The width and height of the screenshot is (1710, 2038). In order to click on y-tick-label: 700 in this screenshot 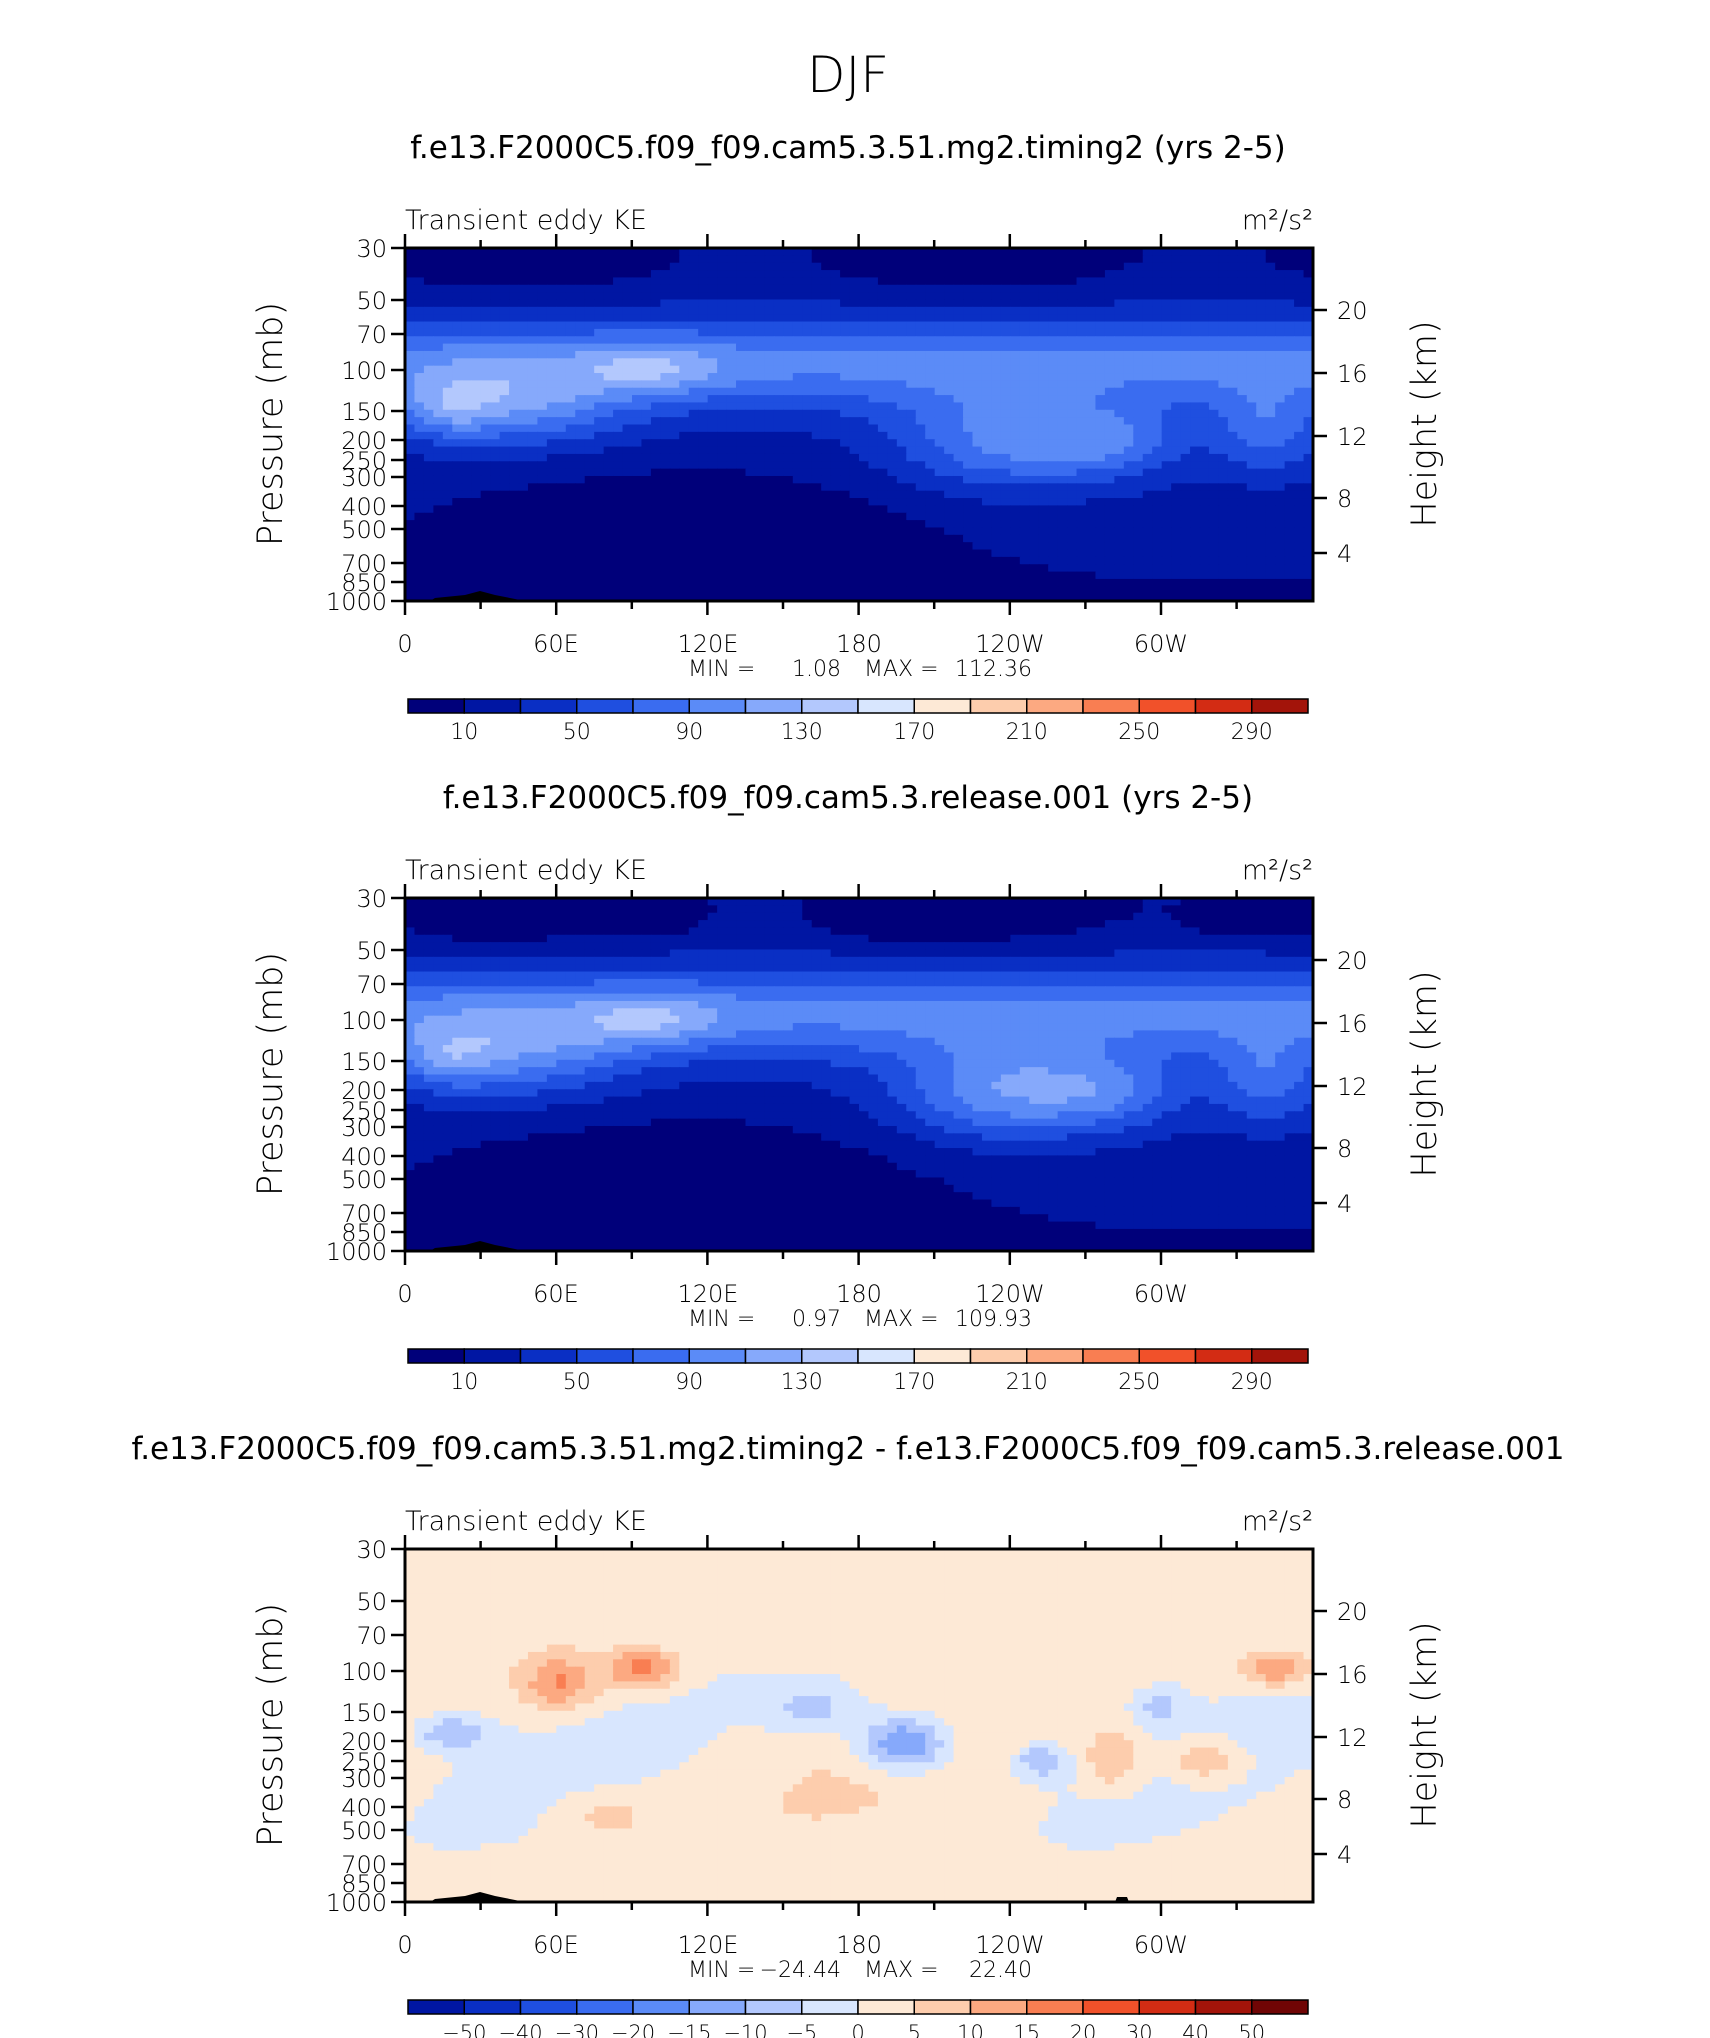, I will do `click(364, 1214)`.